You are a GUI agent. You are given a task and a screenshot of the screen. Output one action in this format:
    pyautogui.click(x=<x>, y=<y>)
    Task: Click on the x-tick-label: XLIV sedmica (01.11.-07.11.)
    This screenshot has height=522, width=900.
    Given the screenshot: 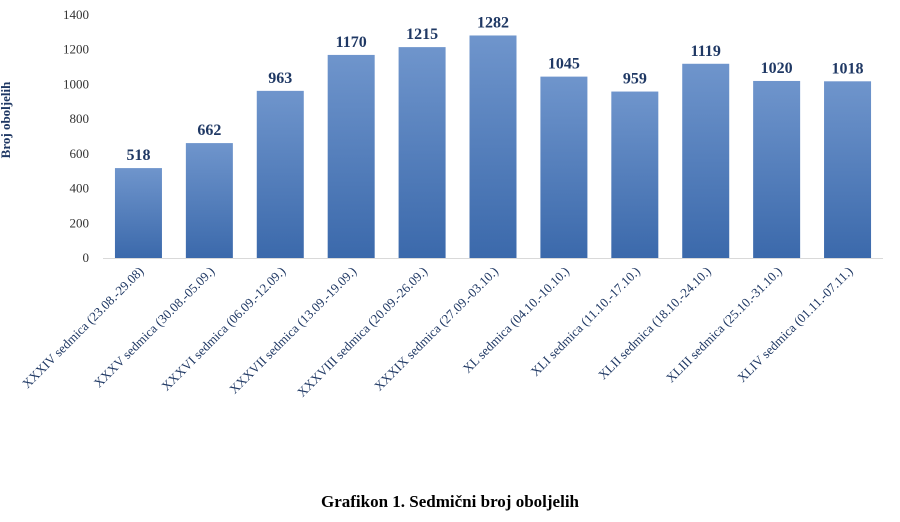 What is the action you would take?
    pyautogui.click(x=795, y=325)
    